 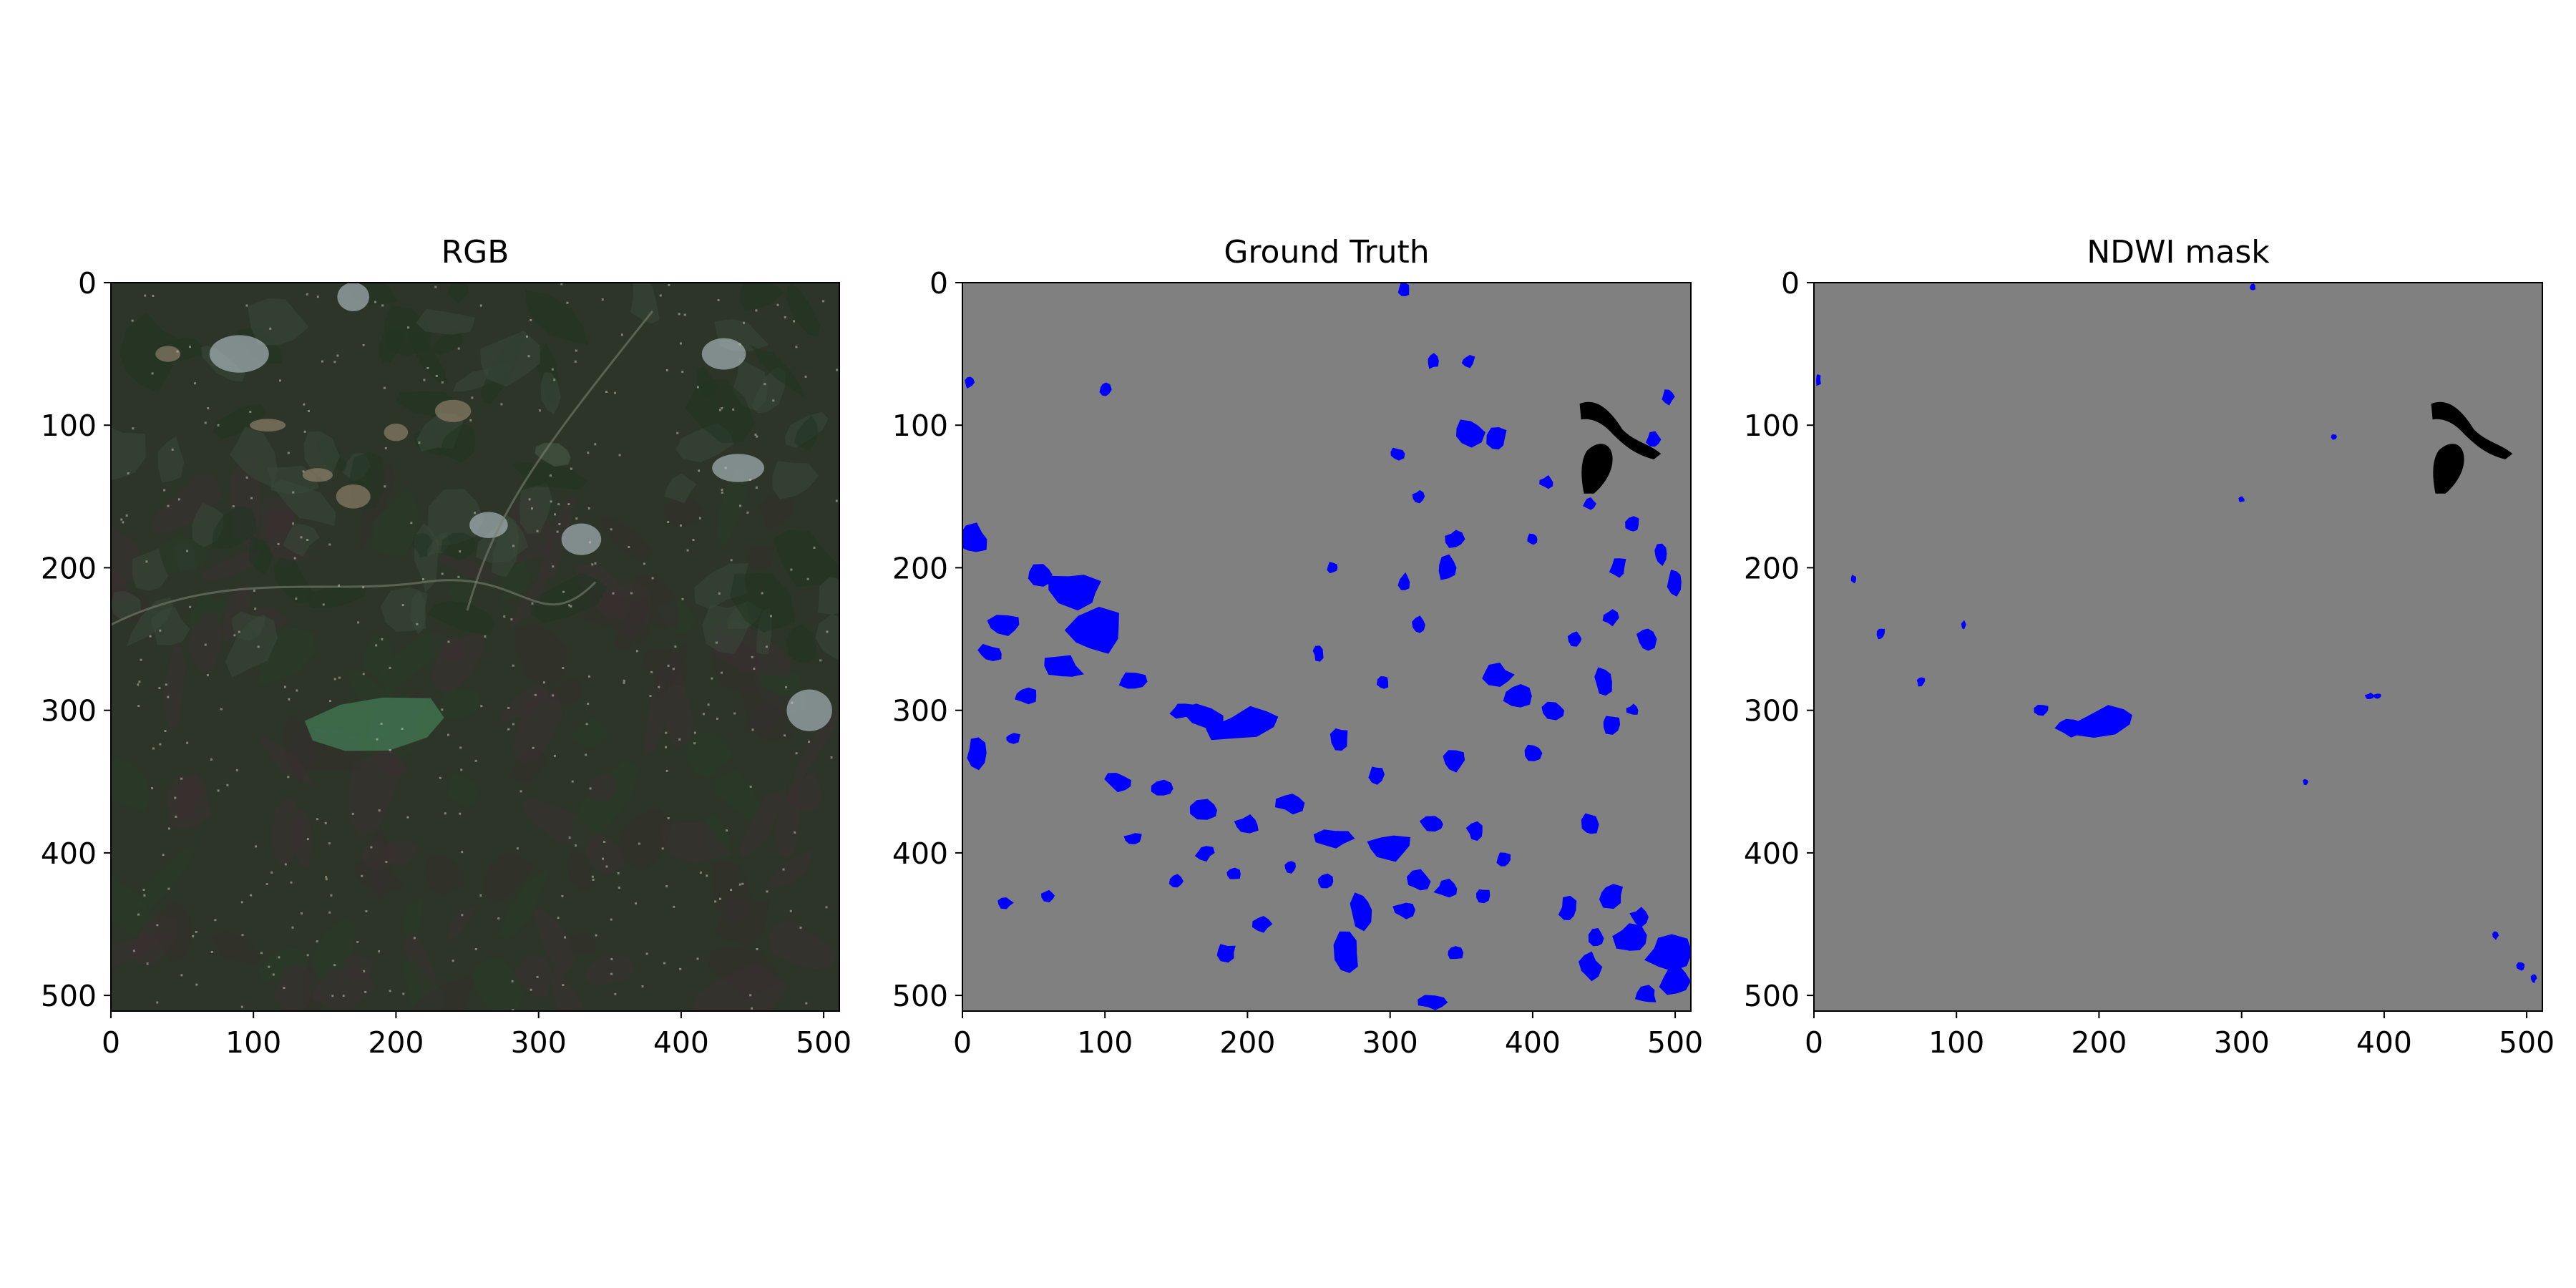 I want to click on y-tick-label: 0, so click(x=1790, y=283).